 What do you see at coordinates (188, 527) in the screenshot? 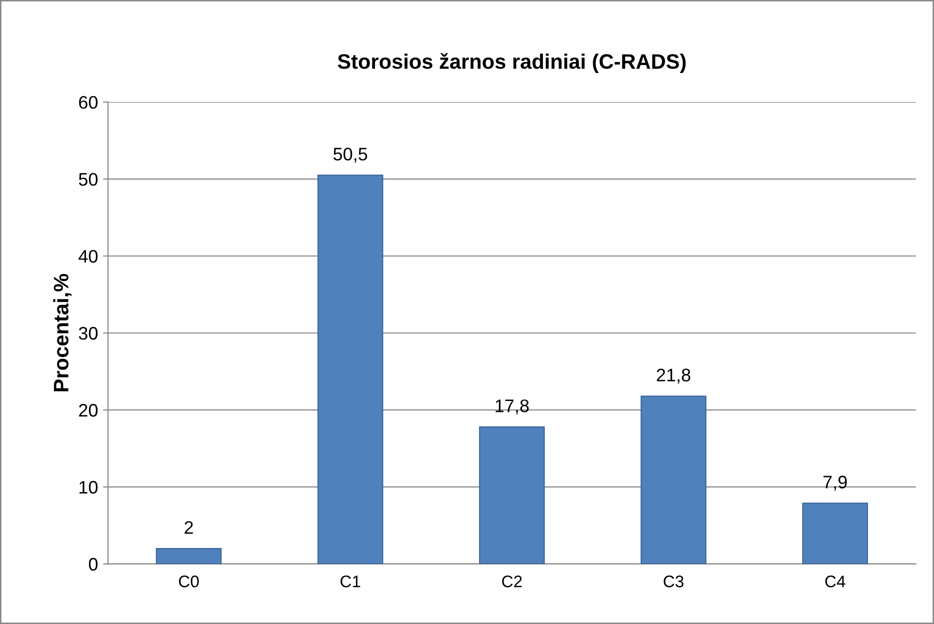
I see `data-label: 2` at bounding box center [188, 527].